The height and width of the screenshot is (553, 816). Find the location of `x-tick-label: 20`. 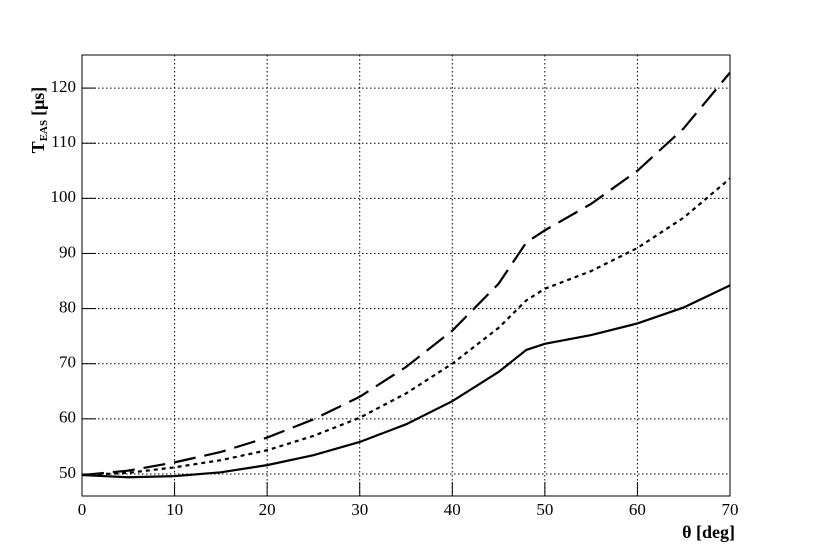

x-tick-label: 20 is located at coordinates (267, 509).